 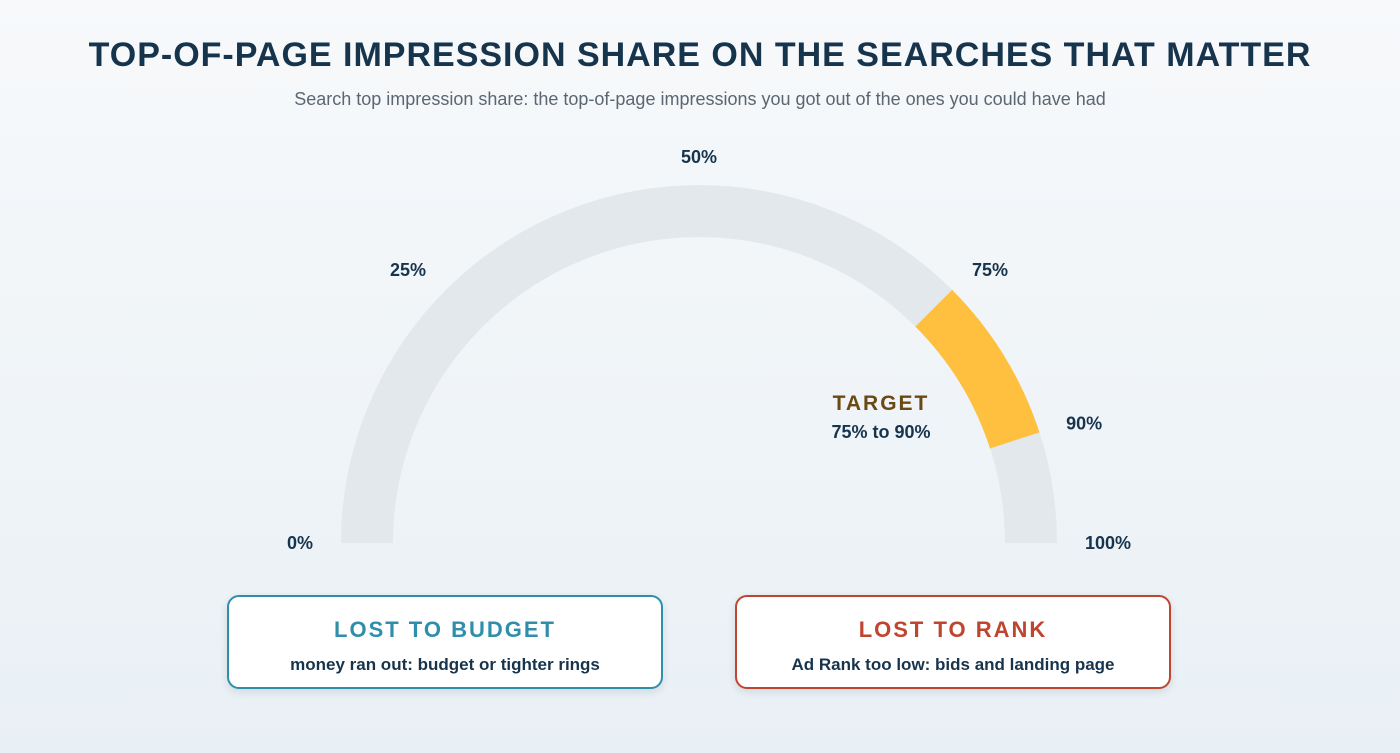 I want to click on gauge-target-band, so click(x=977, y=369).